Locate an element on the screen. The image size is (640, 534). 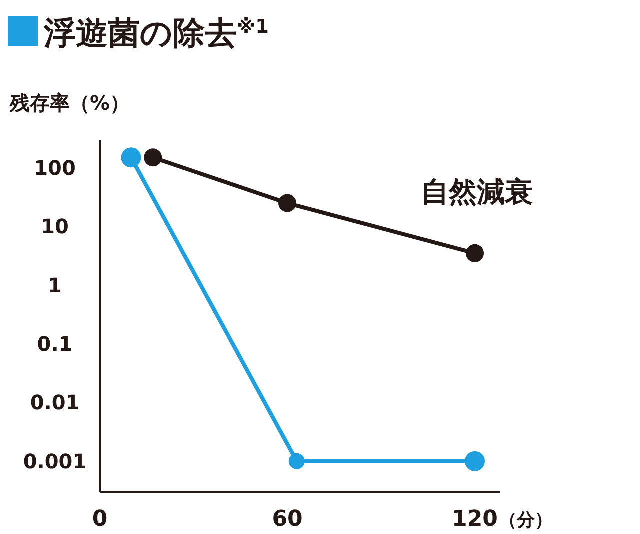
chart-title: 浮遊菌の除去$^{※1}$ is located at coordinates (156, 33).